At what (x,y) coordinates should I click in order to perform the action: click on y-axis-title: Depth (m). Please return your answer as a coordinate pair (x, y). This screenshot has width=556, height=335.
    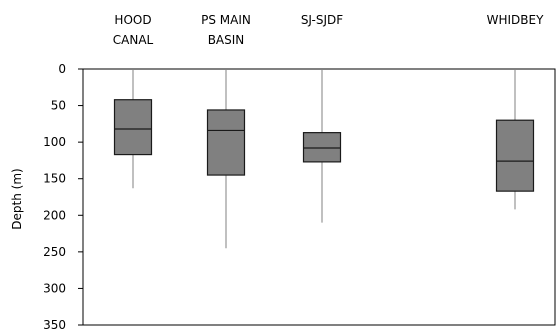
    Looking at the image, I should click on (17, 198).